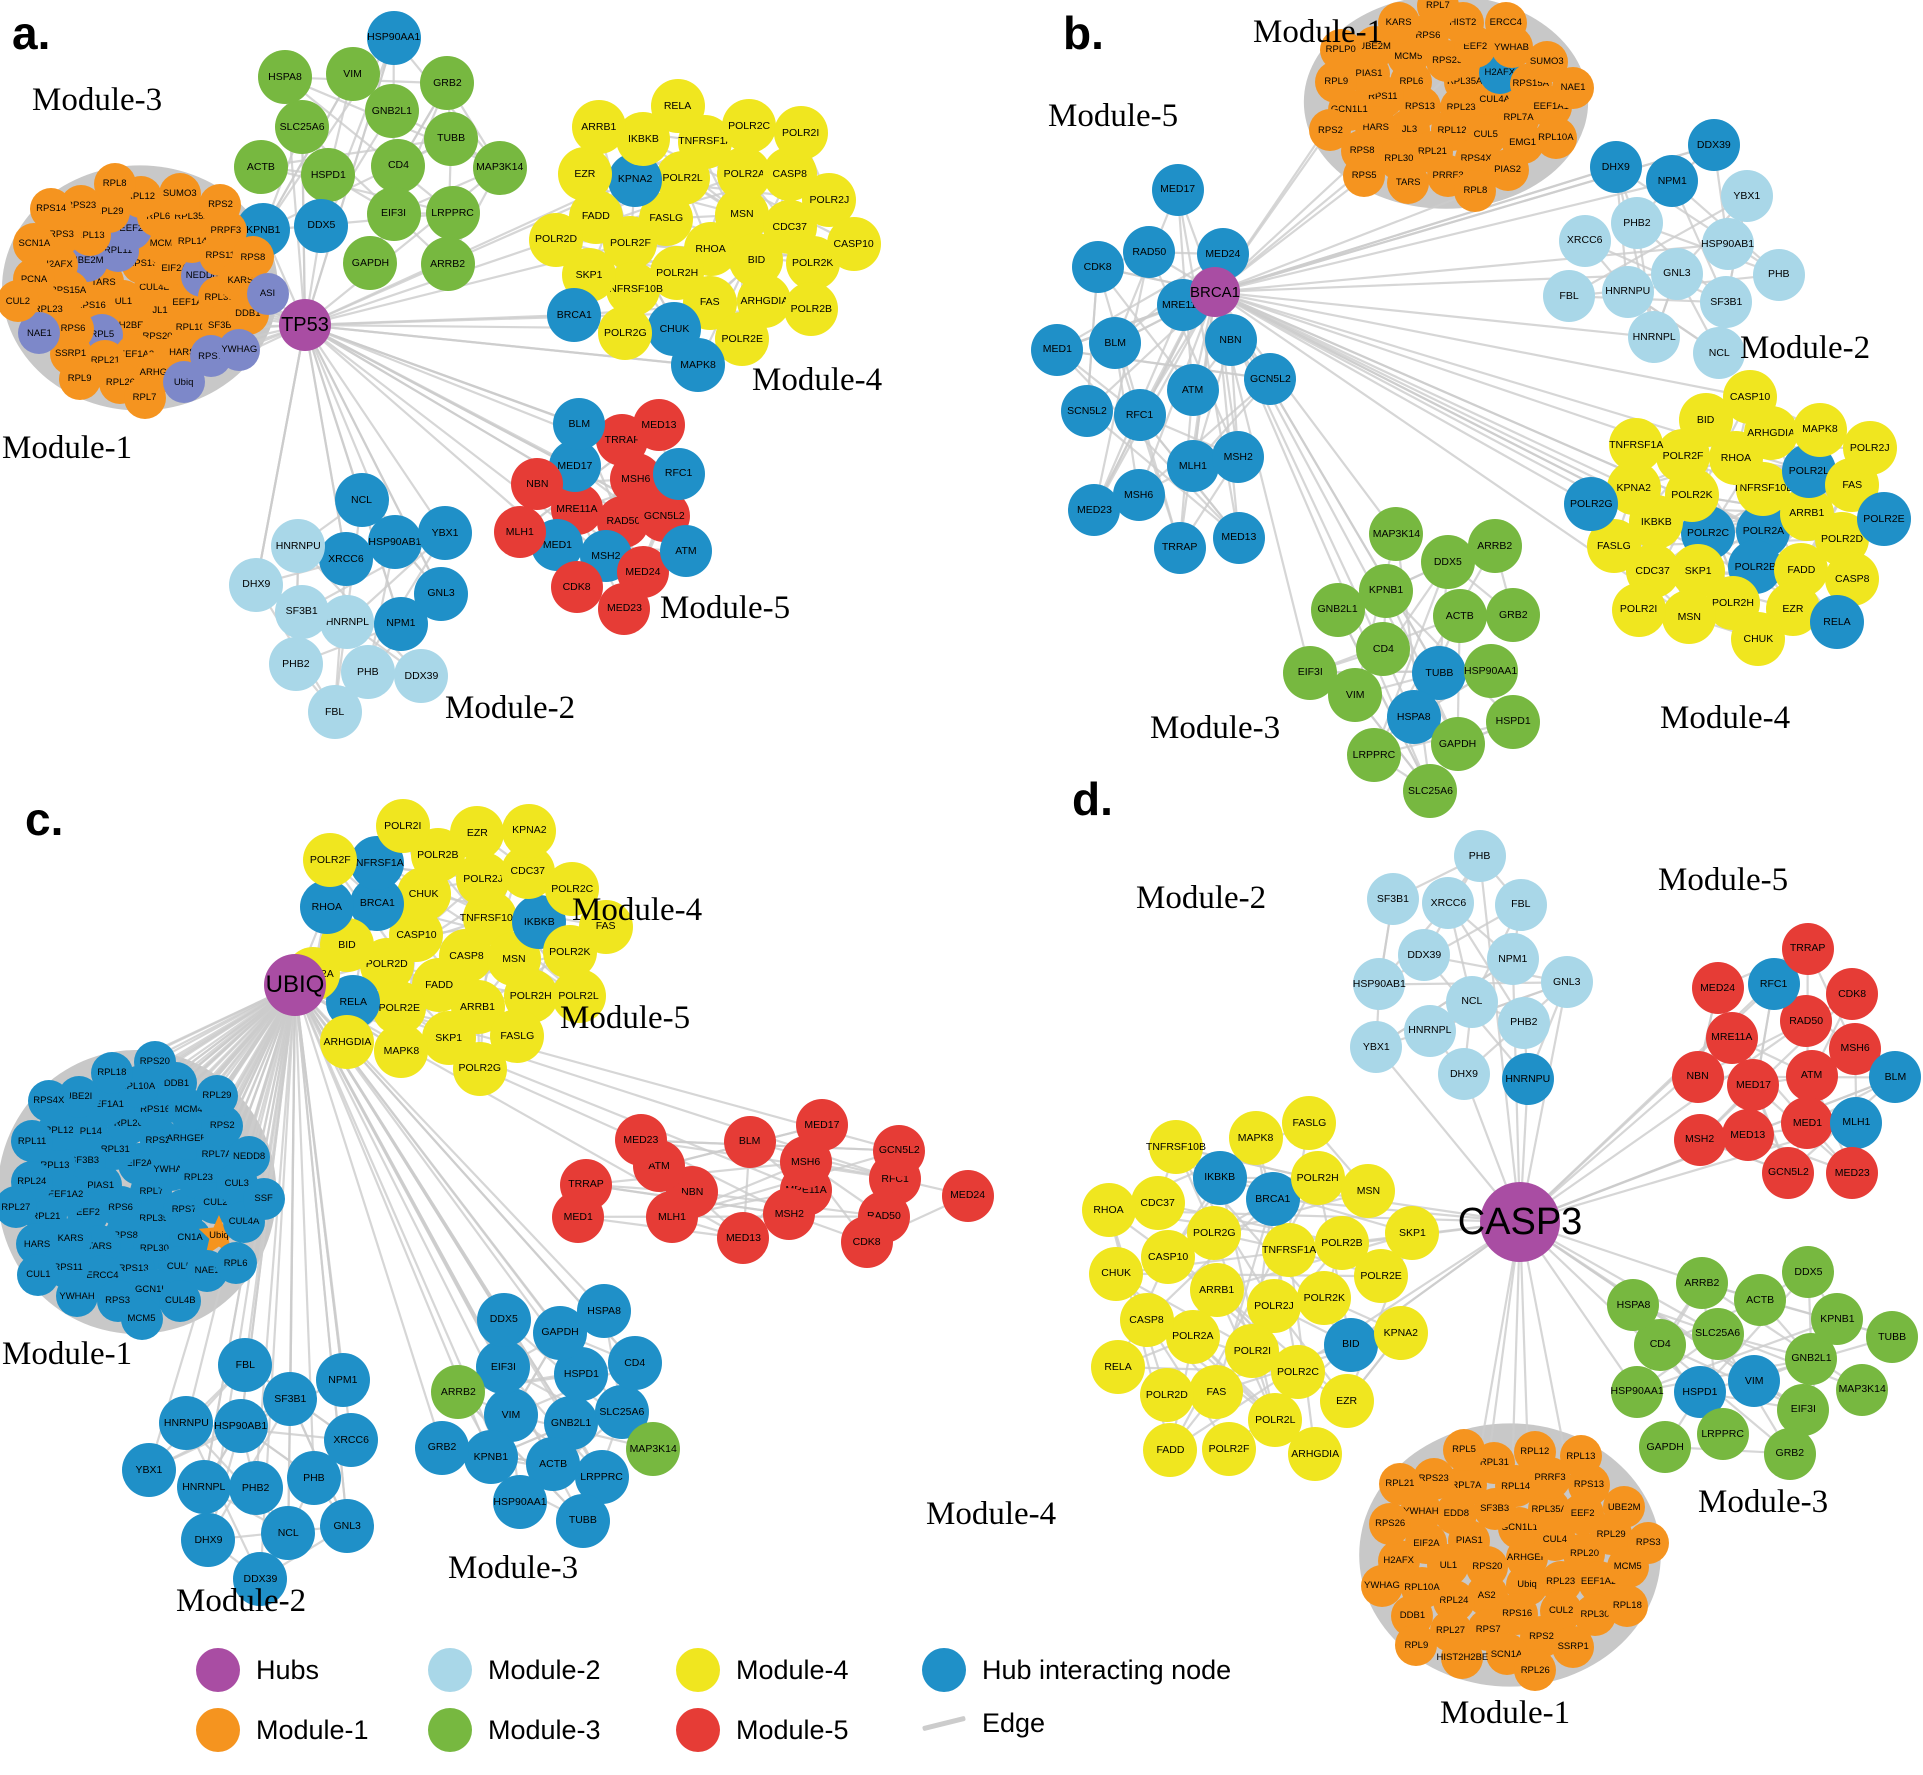 This screenshot has height=1775, width=1923. What do you see at coordinates (326, 907) in the screenshot?
I see `node-RHOA: RHOA` at bounding box center [326, 907].